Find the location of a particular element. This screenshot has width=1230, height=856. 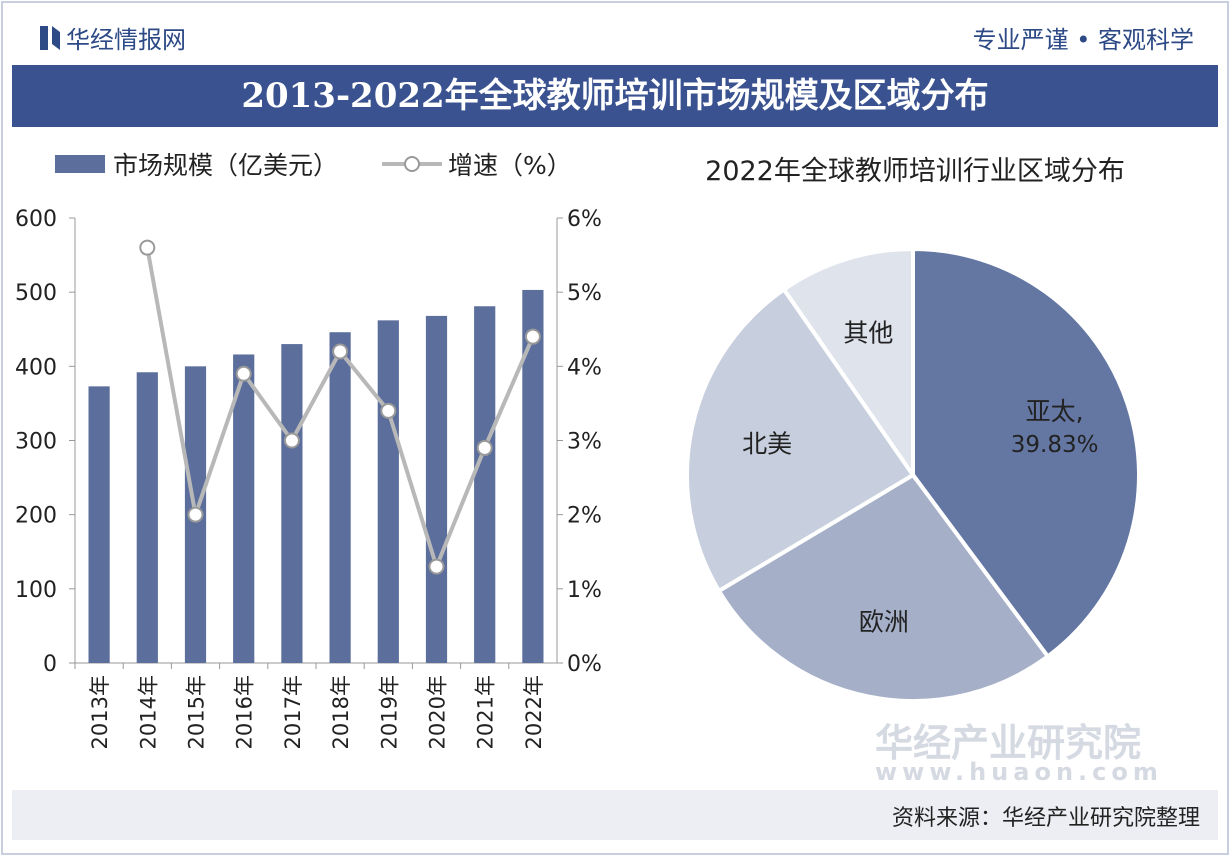

x-tick-label: 2013年 is located at coordinates (100, 712).